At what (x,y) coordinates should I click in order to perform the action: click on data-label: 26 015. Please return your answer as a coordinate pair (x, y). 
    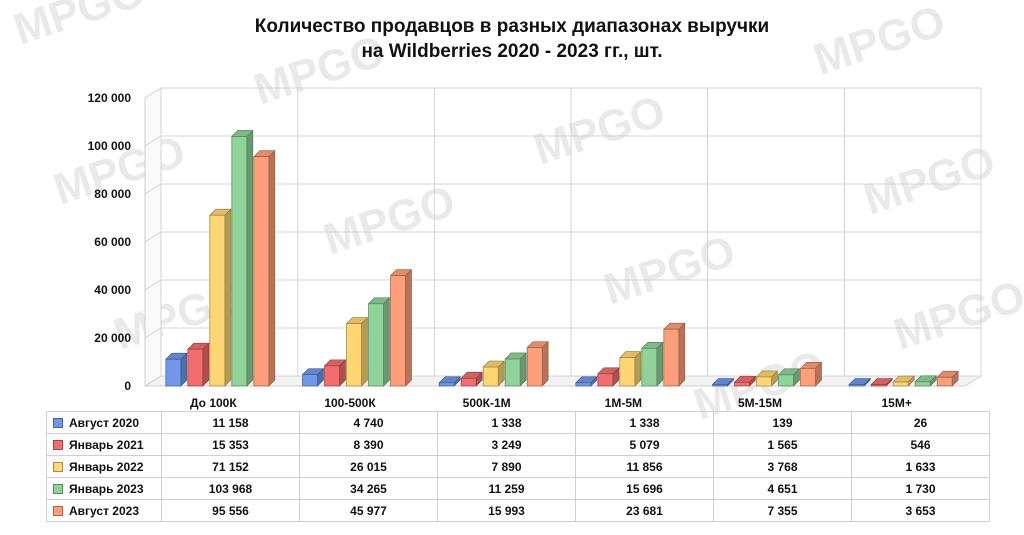
    Looking at the image, I should click on (368, 466).